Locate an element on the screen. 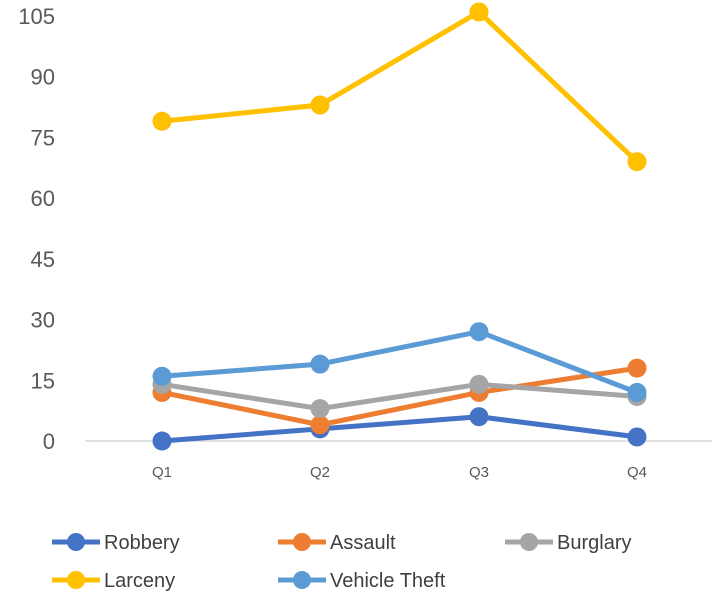  legend-item: Assault is located at coordinates (337, 543).